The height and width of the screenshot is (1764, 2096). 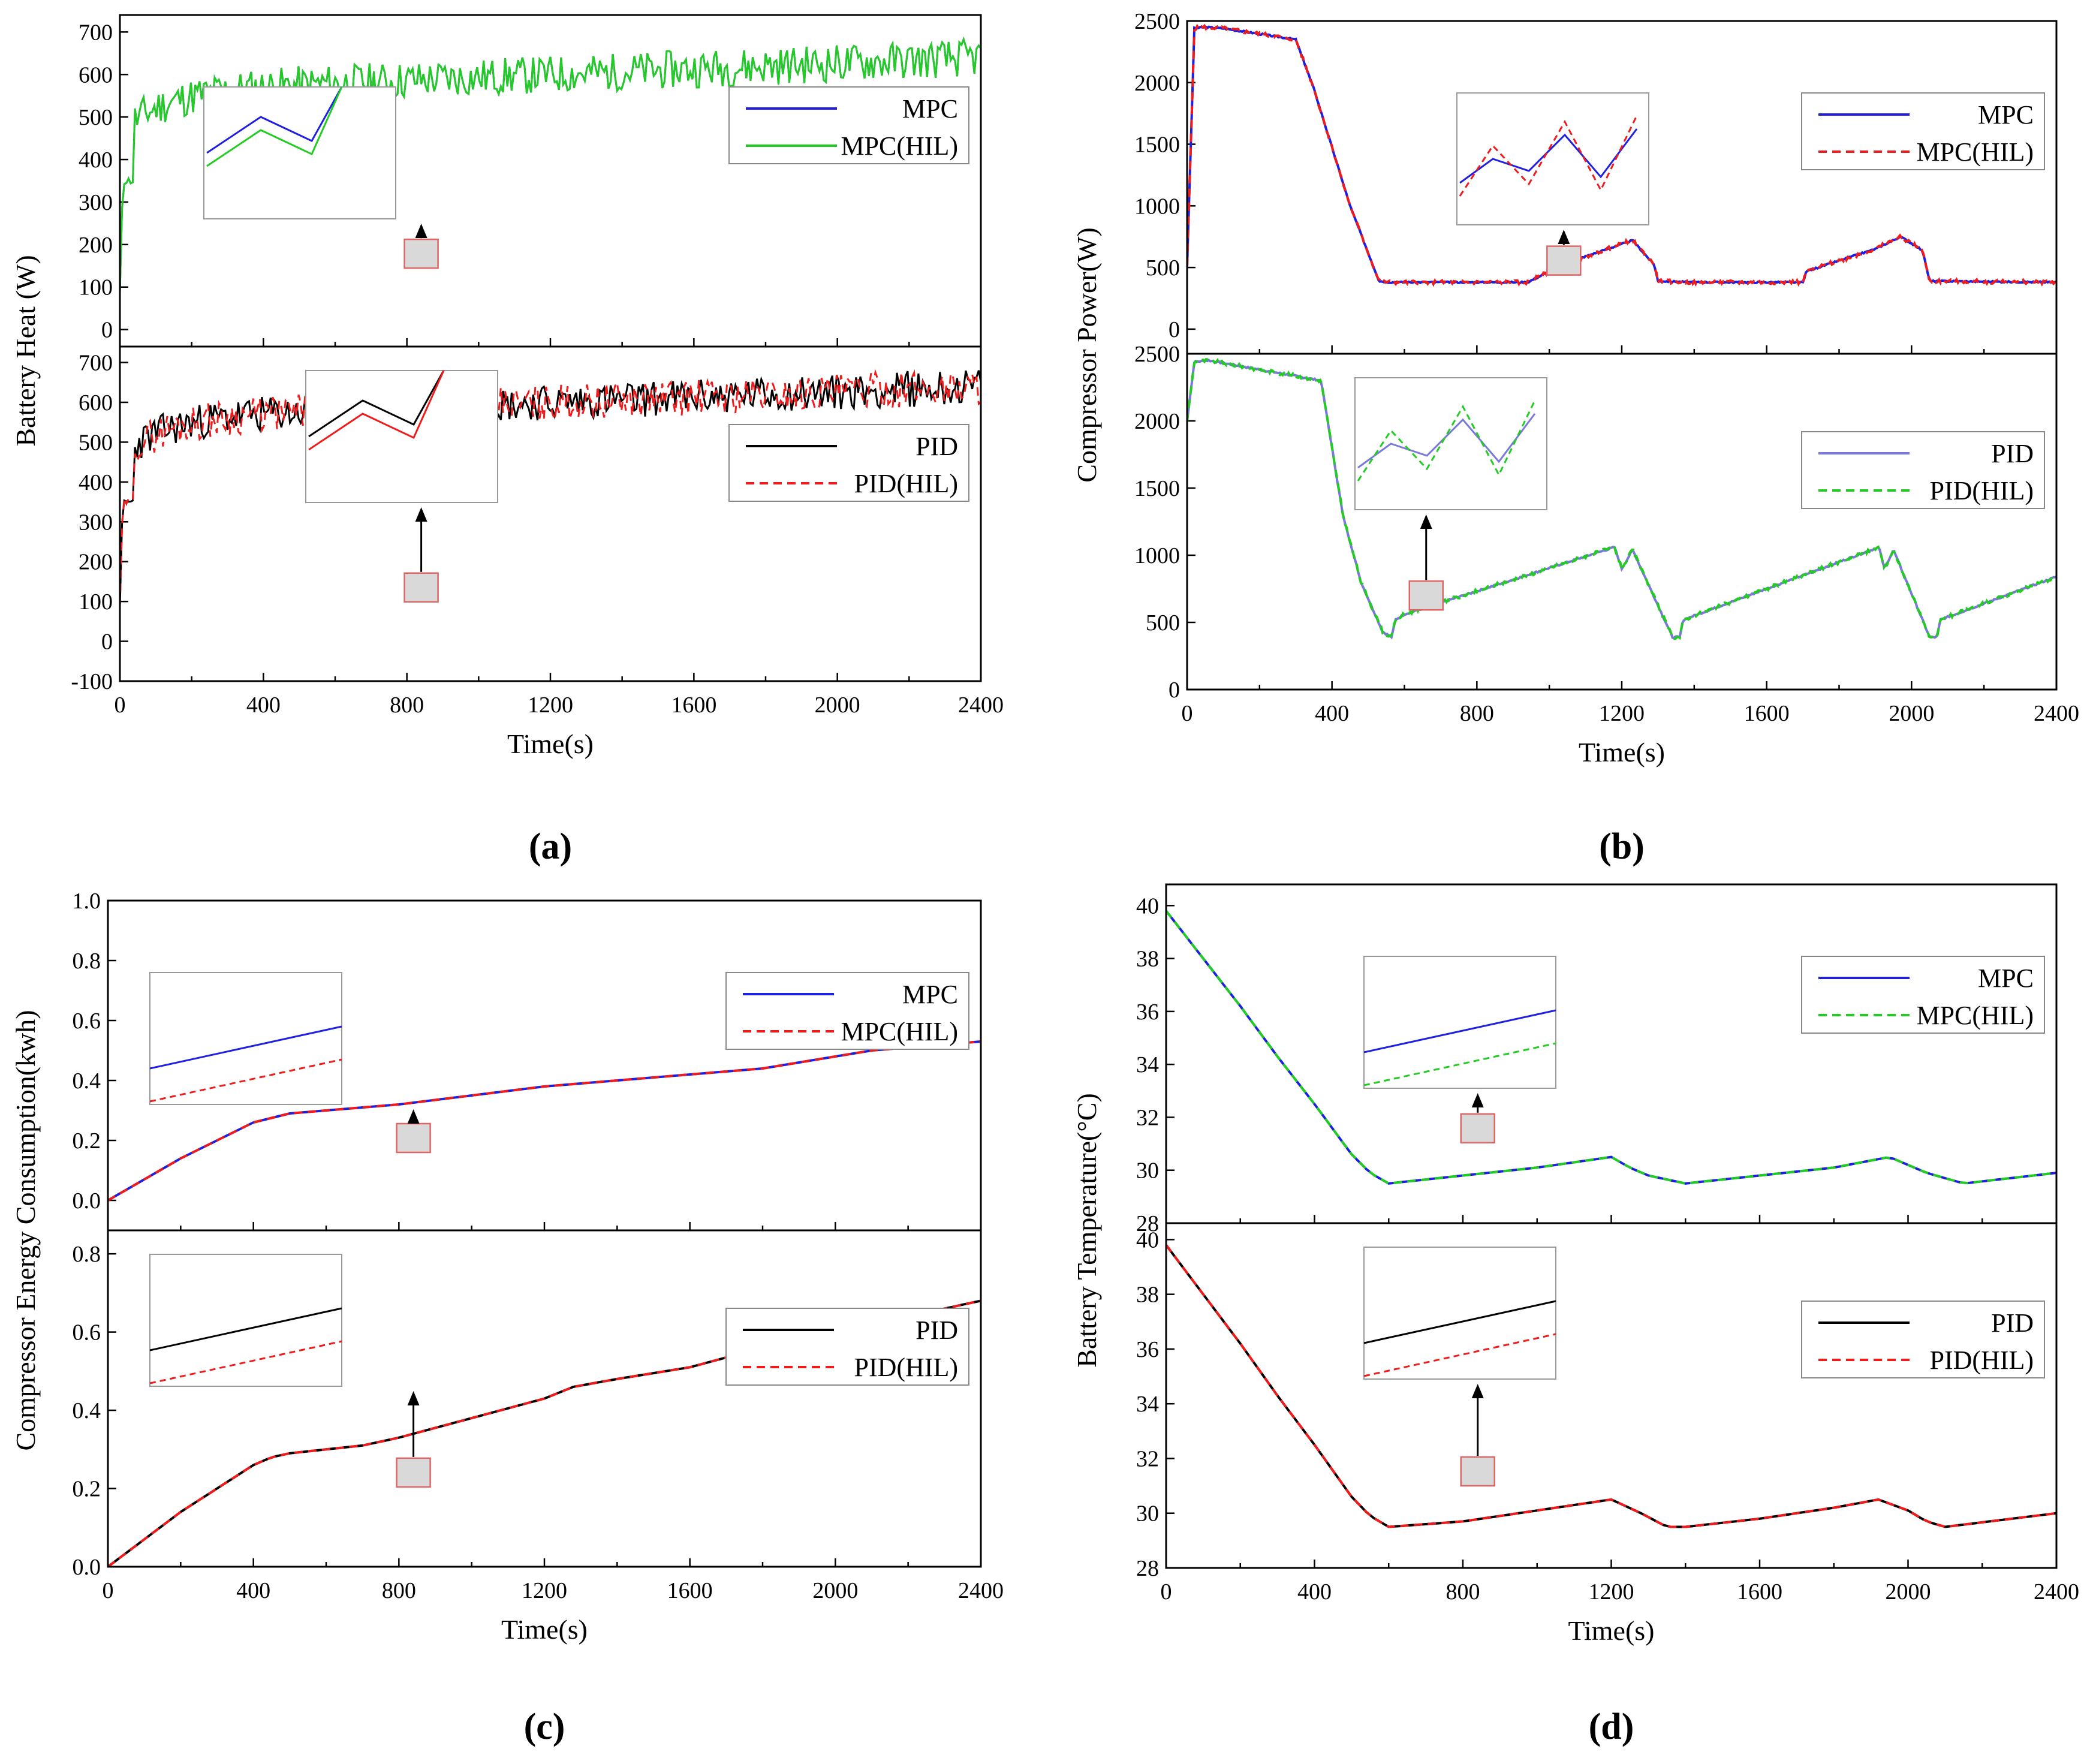 I want to click on legend-a-1: PID PID(HIL), so click(x=848, y=463).